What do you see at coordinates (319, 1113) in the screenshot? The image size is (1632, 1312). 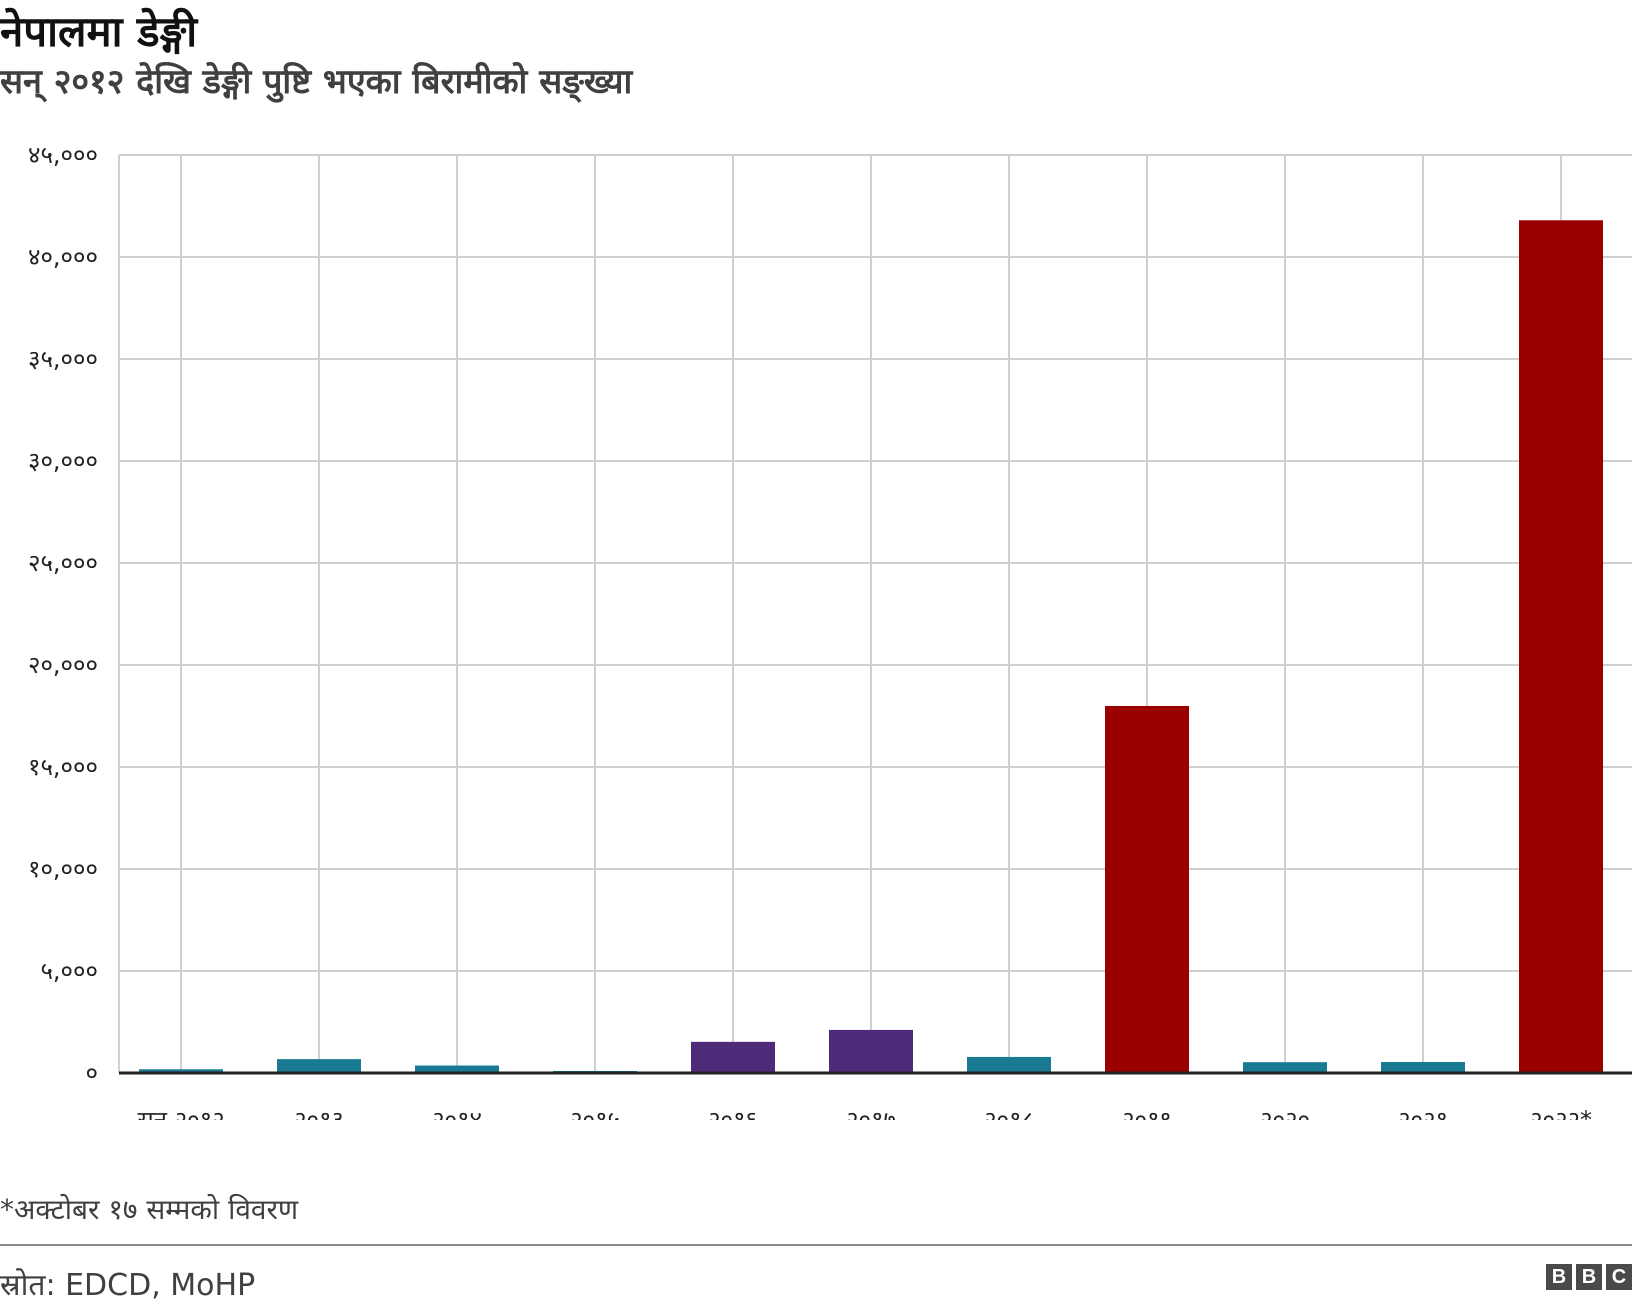 I see `x-tick-label: २०१३` at bounding box center [319, 1113].